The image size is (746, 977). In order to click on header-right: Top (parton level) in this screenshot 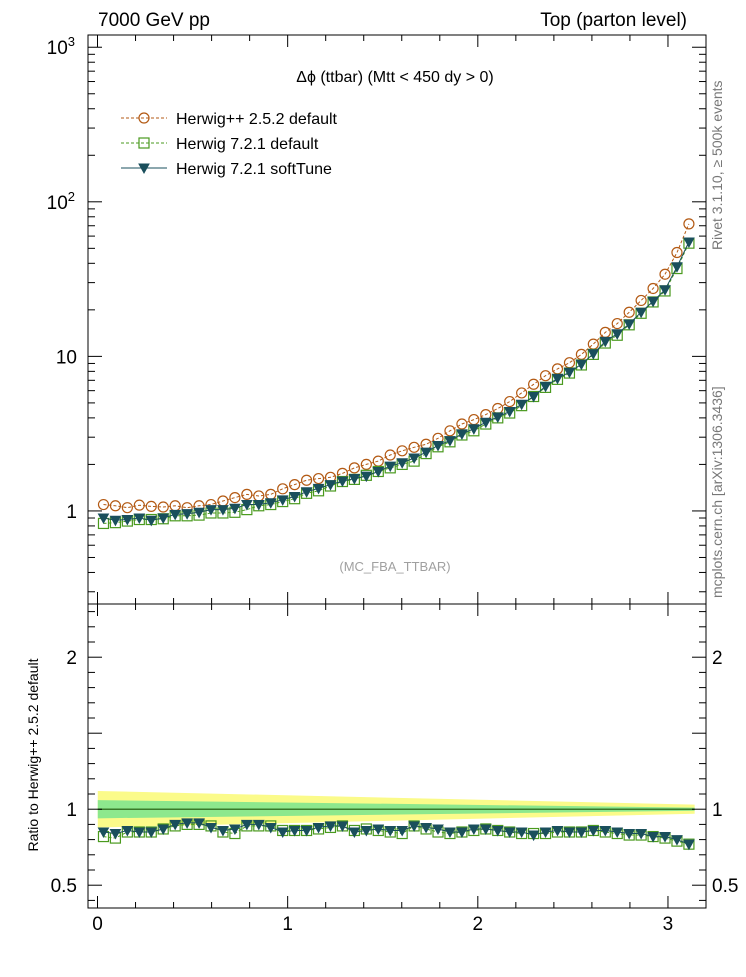, I will do `click(613, 20)`.